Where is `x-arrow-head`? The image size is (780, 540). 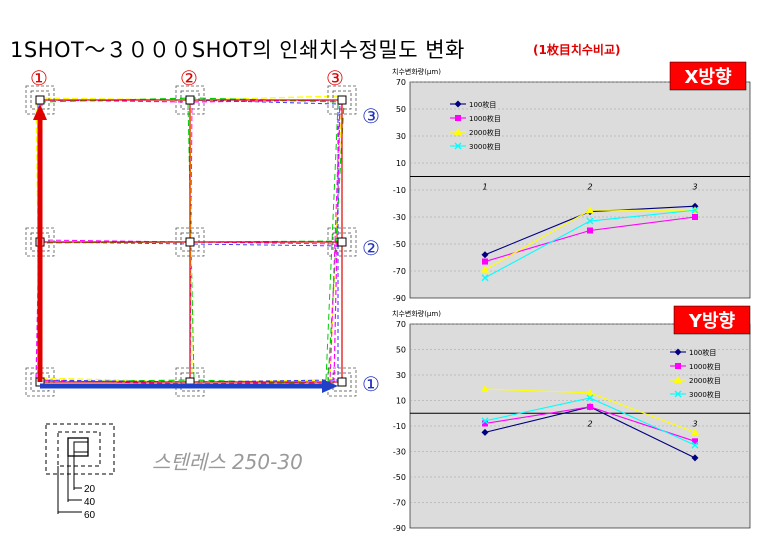 x-arrow-head is located at coordinates (330, 386).